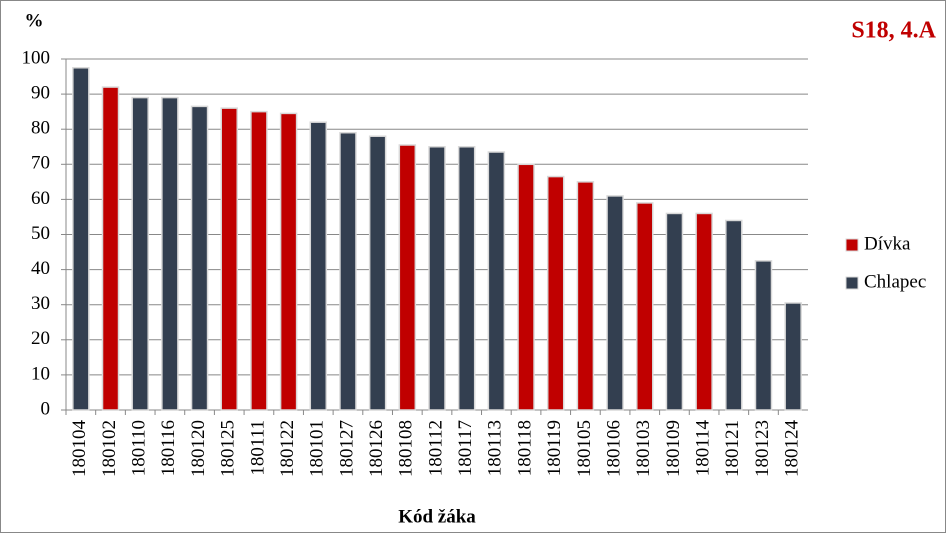 The height and width of the screenshot is (533, 946). Describe the element at coordinates (287, 448) in the screenshot. I see `x-tick-label: 180122` at that location.